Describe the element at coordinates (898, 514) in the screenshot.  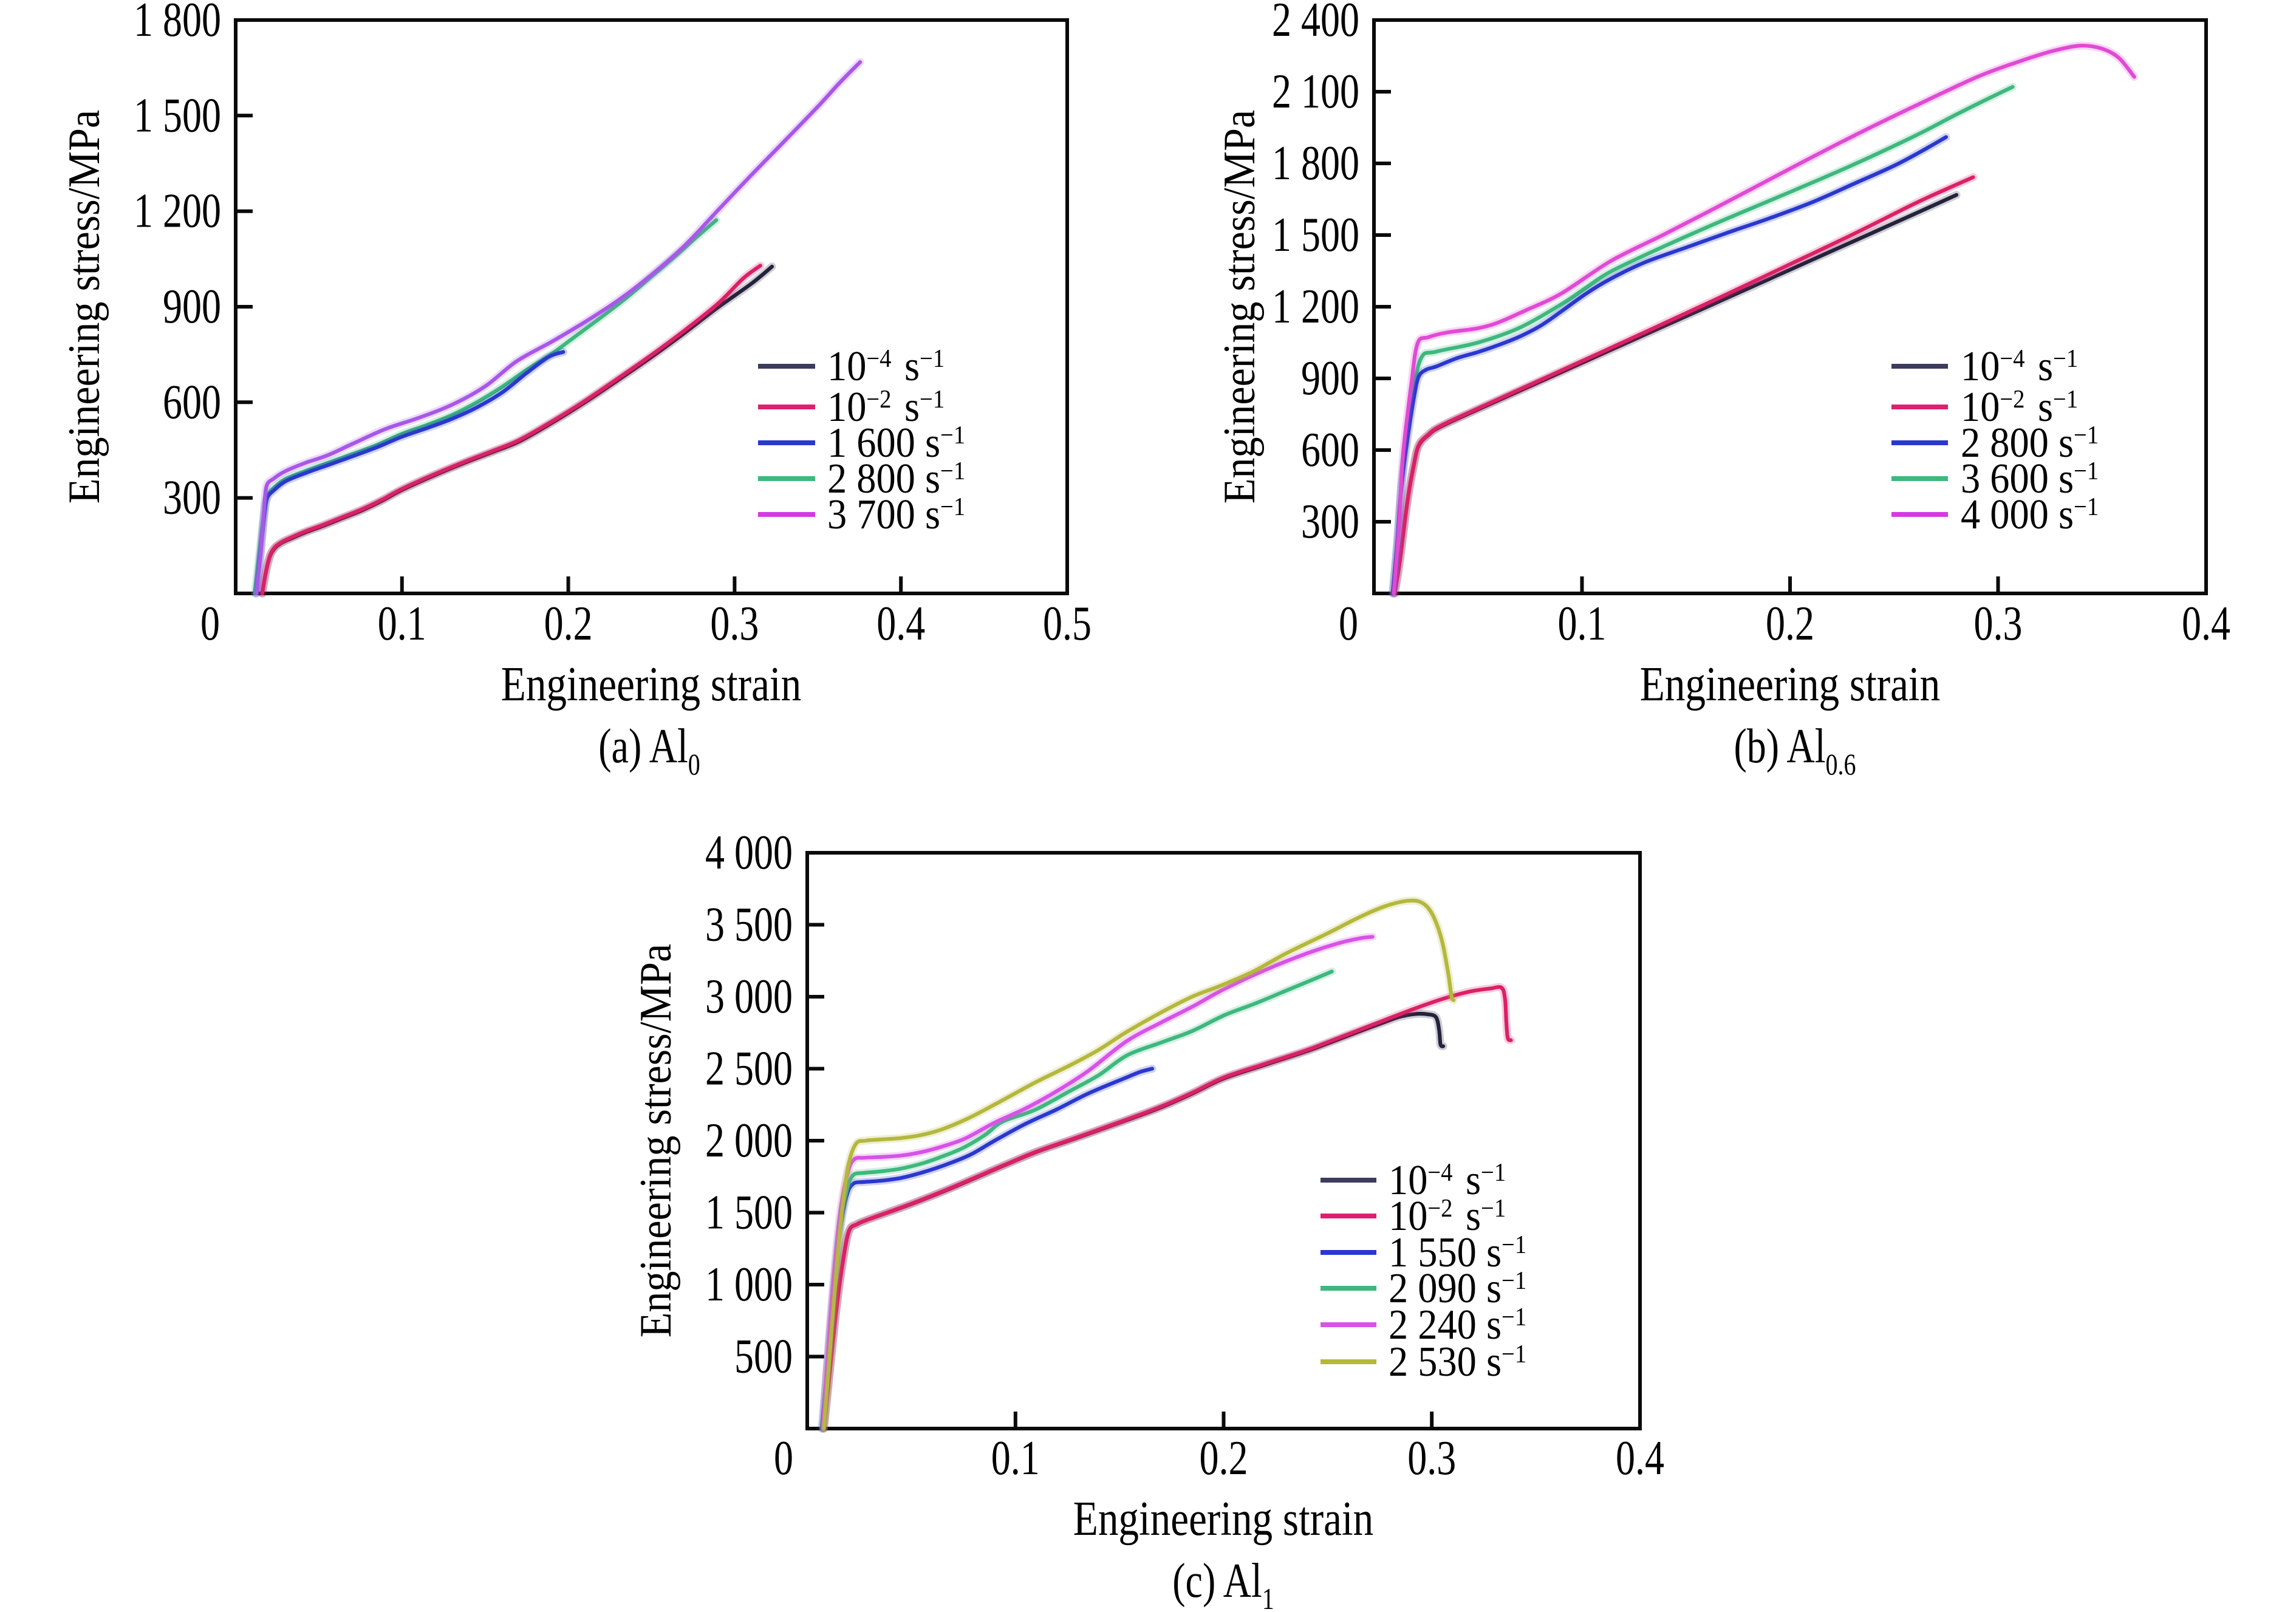
I see `svg-text: 3 700 s−1` at that location.